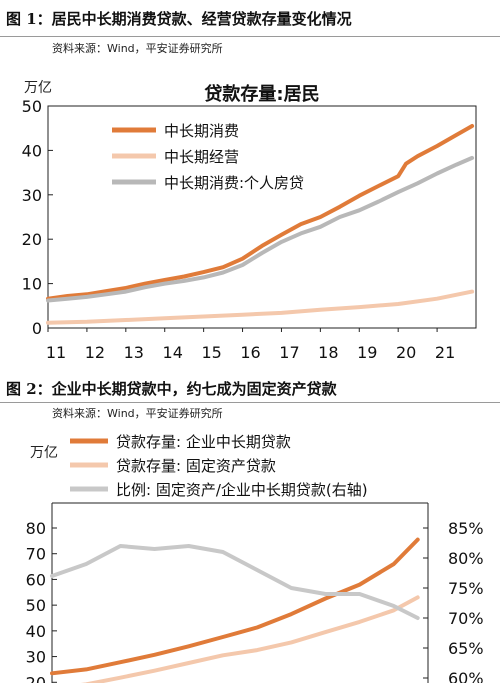  What do you see at coordinates (196, 466) in the screenshot?
I see `chart-2-legend-label-1: 贷款存量: 固定资产贷款` at bounding box center [196, 466].